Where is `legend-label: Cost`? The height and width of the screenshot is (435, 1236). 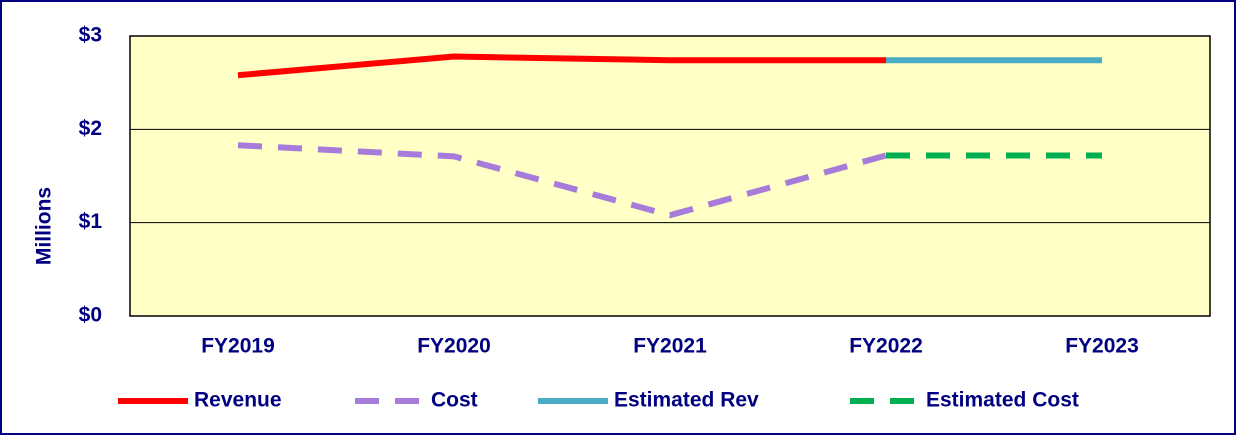 legend-label: Cost is located at coordinates (454, 400).